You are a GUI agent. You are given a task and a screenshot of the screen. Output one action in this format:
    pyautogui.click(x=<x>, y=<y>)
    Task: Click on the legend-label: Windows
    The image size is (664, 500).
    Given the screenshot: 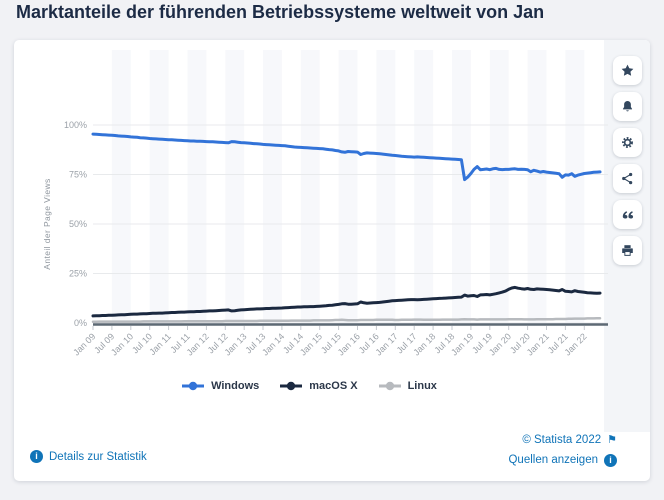 What is the action you would take?
    pyautogui.click(x=235, y=386)
    